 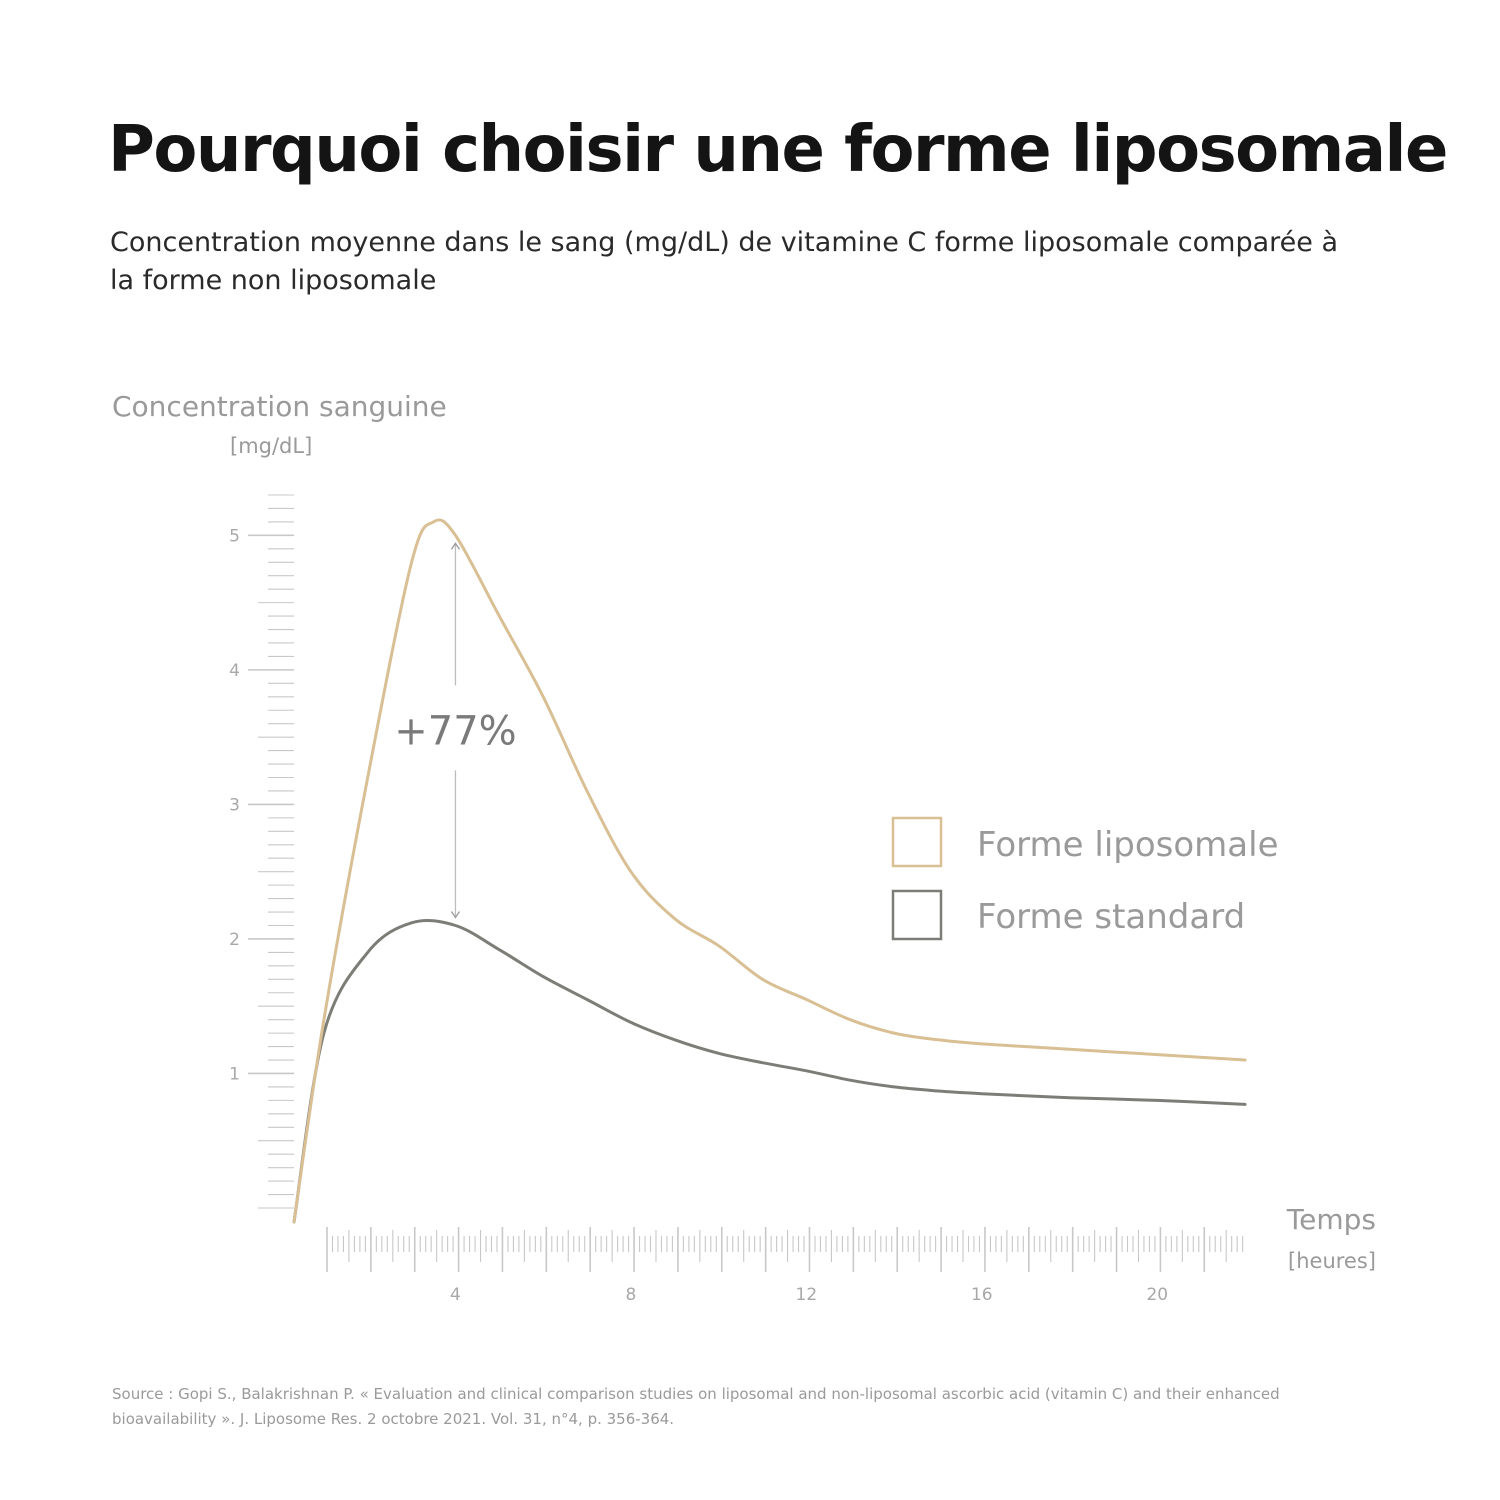 What do you see at coordinates (1127, 845) in the screenshot?
I see `legend-label-liposomale: Forme liposomale` at bounding box center [1127, 845].